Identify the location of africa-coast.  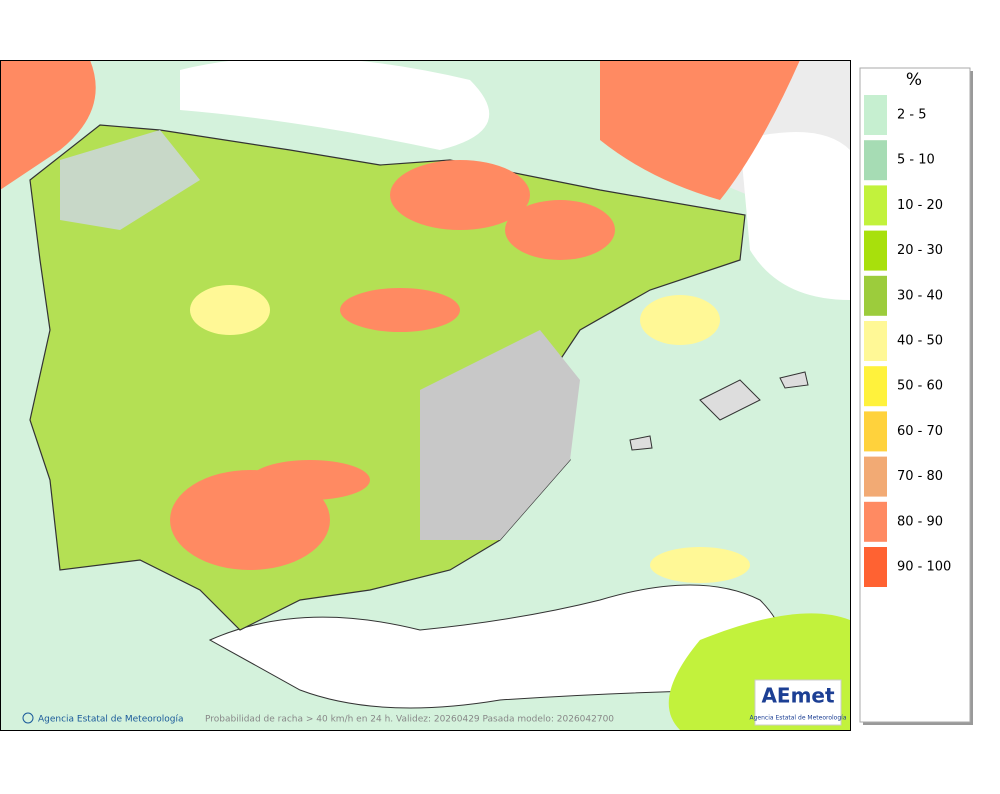
(498, 646).